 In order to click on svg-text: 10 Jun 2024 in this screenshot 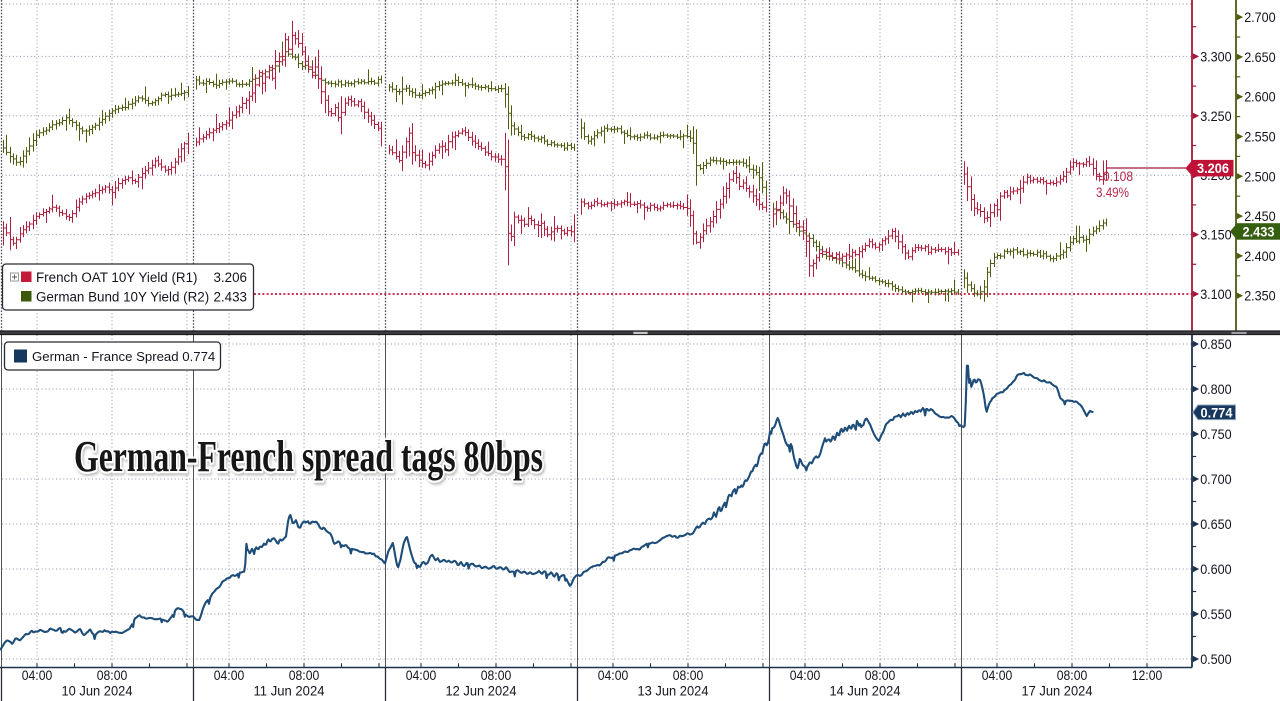, I will do `click(97, 691)`.